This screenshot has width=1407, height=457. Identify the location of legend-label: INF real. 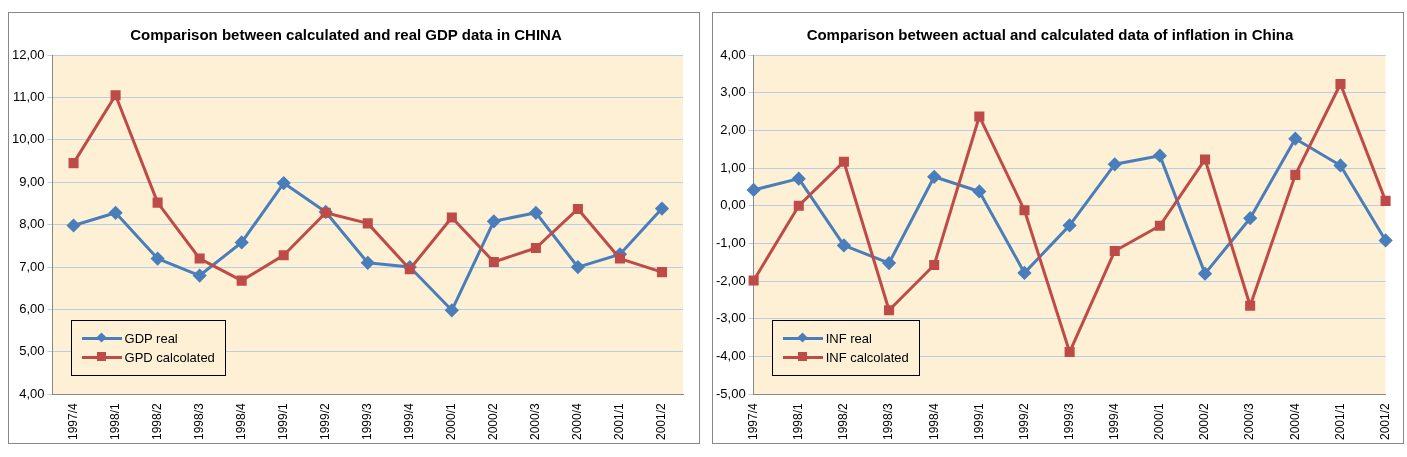
(848, 339).